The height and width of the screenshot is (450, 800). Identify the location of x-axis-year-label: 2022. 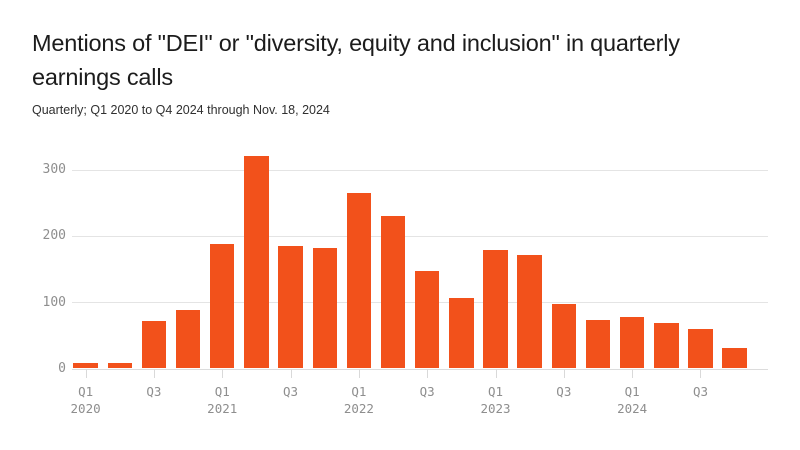
(358, 408).